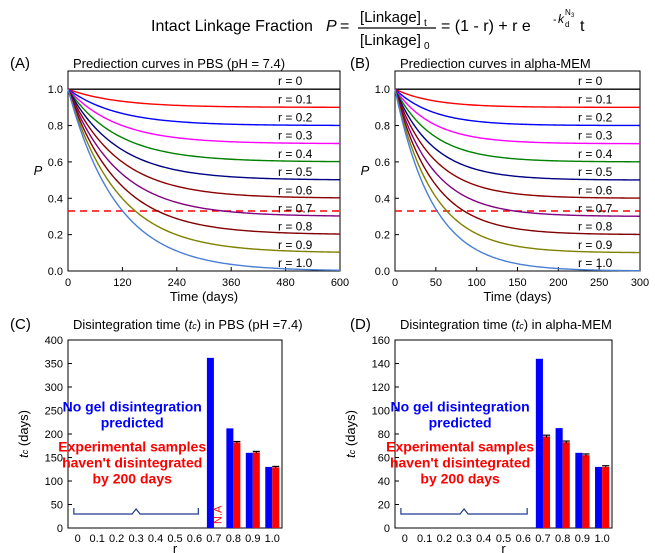 The height and width of the screenshot is (553, 655). I want to click on equation-lead: Intact Linkage Fraction, so click(232, 26).